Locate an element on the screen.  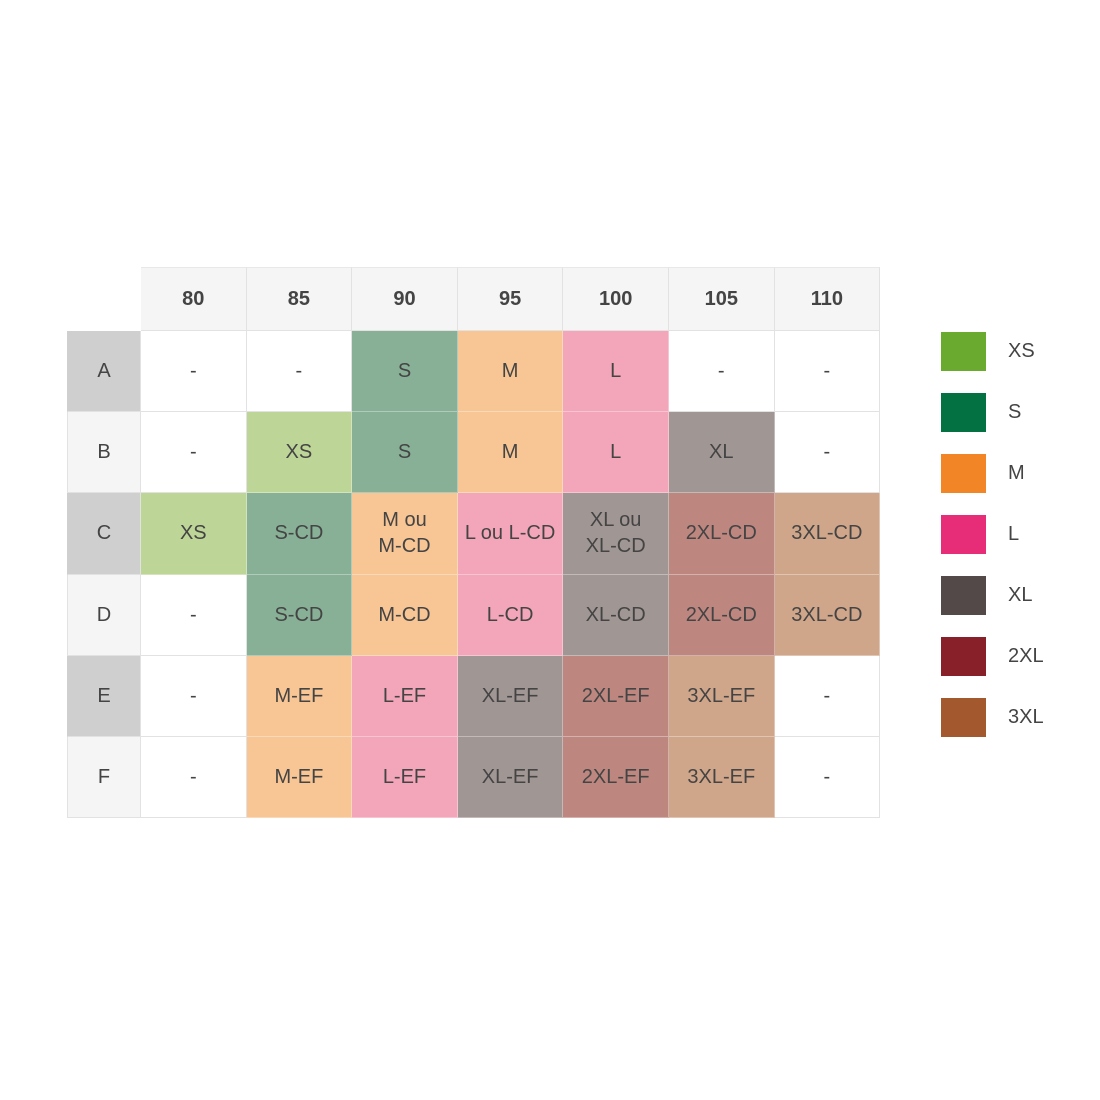
legend-label: 3XL is located at coordinates (1026, 716).